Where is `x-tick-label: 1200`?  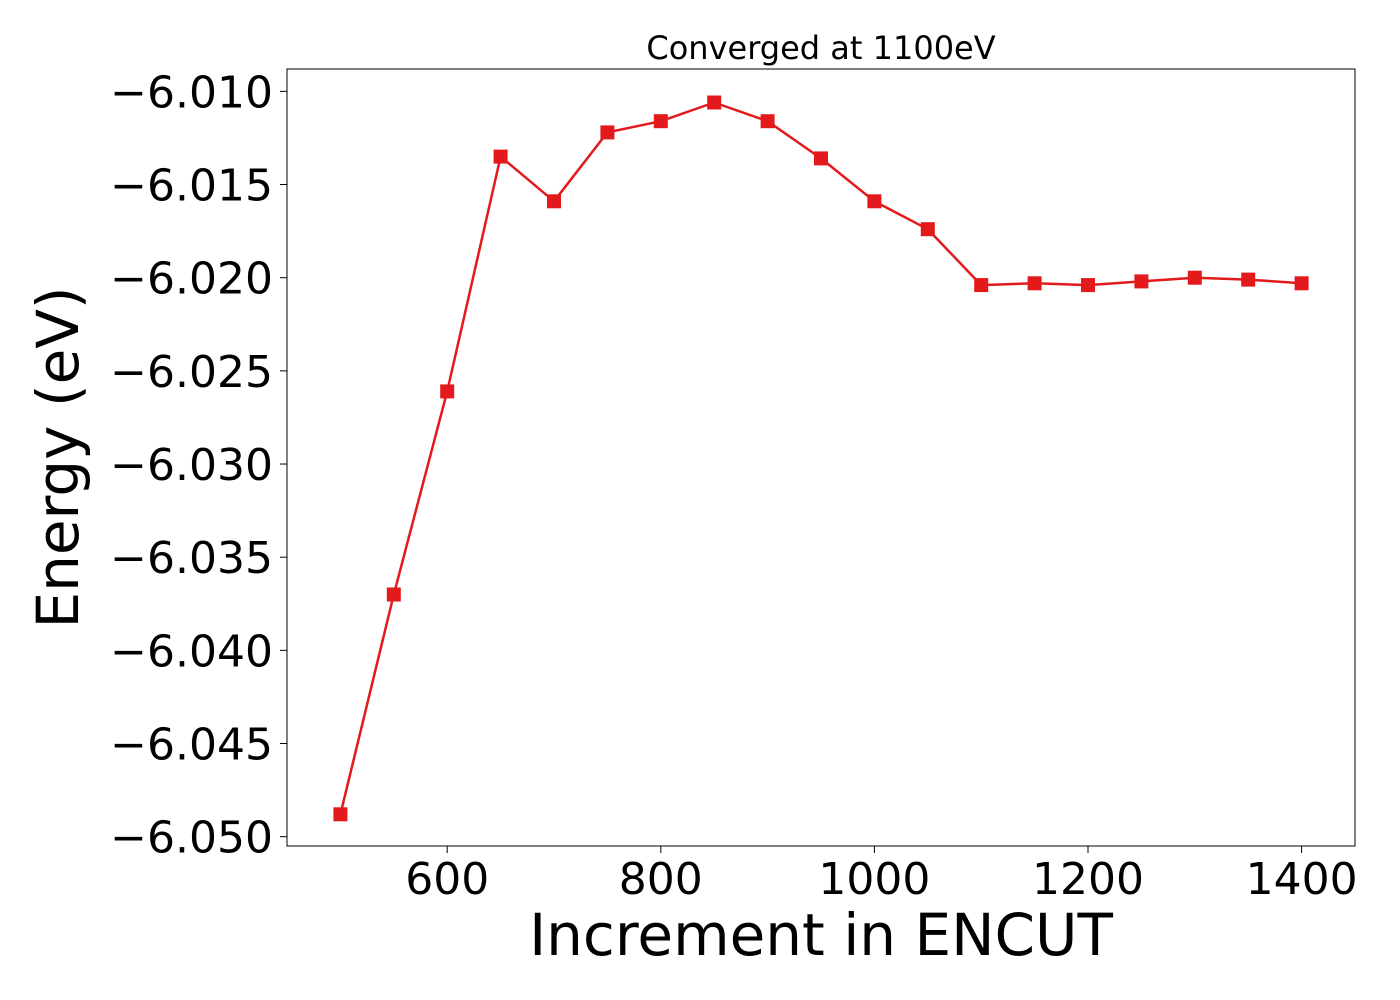 x-tick-label: 1200 is located at coordinates (1088, 879).